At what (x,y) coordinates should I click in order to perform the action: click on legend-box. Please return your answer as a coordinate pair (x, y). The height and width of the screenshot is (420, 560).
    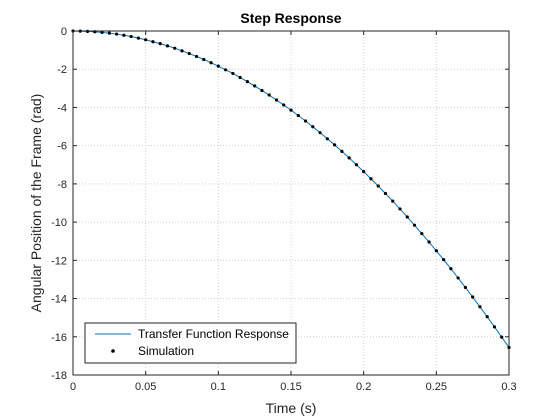
    Looking at the image, I should click on (190, 343).